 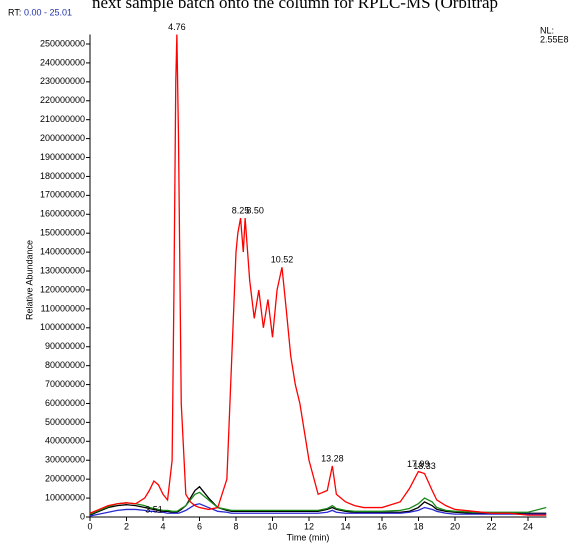 What do you see at coordinates (255, 210) in the screenshot?
I see `peak-label: 8.50` at bounding box center [255, 210].